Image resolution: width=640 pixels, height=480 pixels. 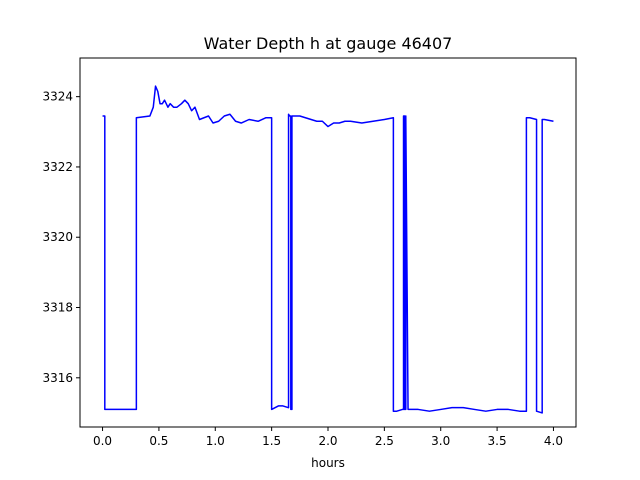 I want to click on y-tick-label: 3322, so click(x=57, y=167).